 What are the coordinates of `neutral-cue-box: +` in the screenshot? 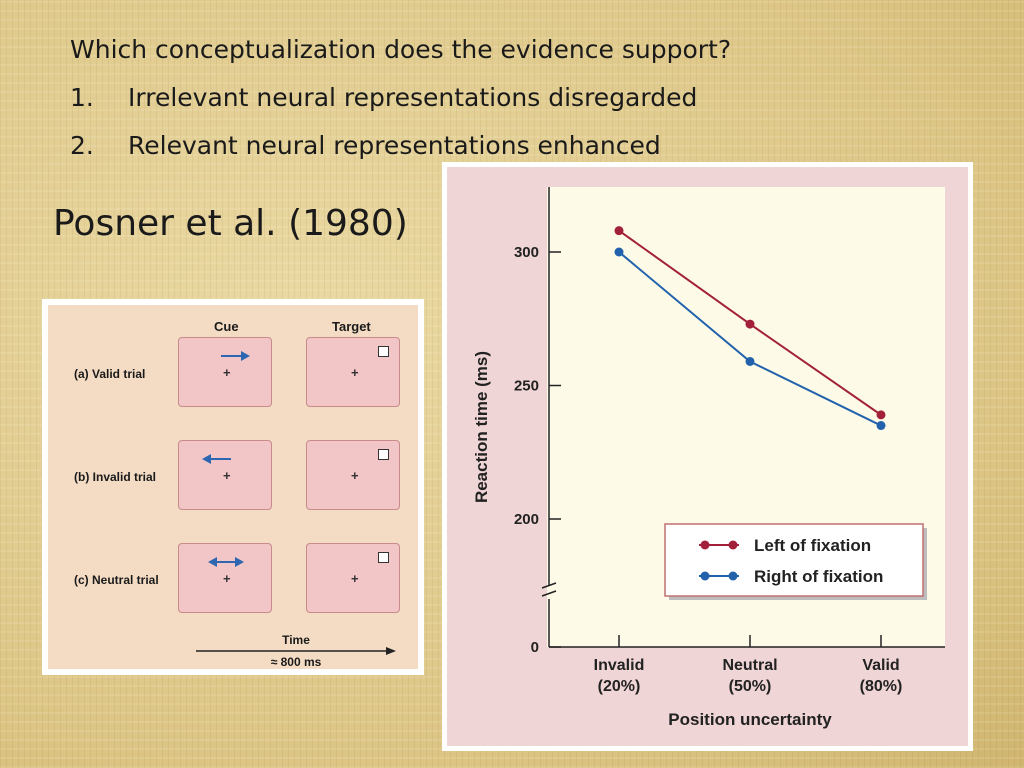 It's located at (225, 578).